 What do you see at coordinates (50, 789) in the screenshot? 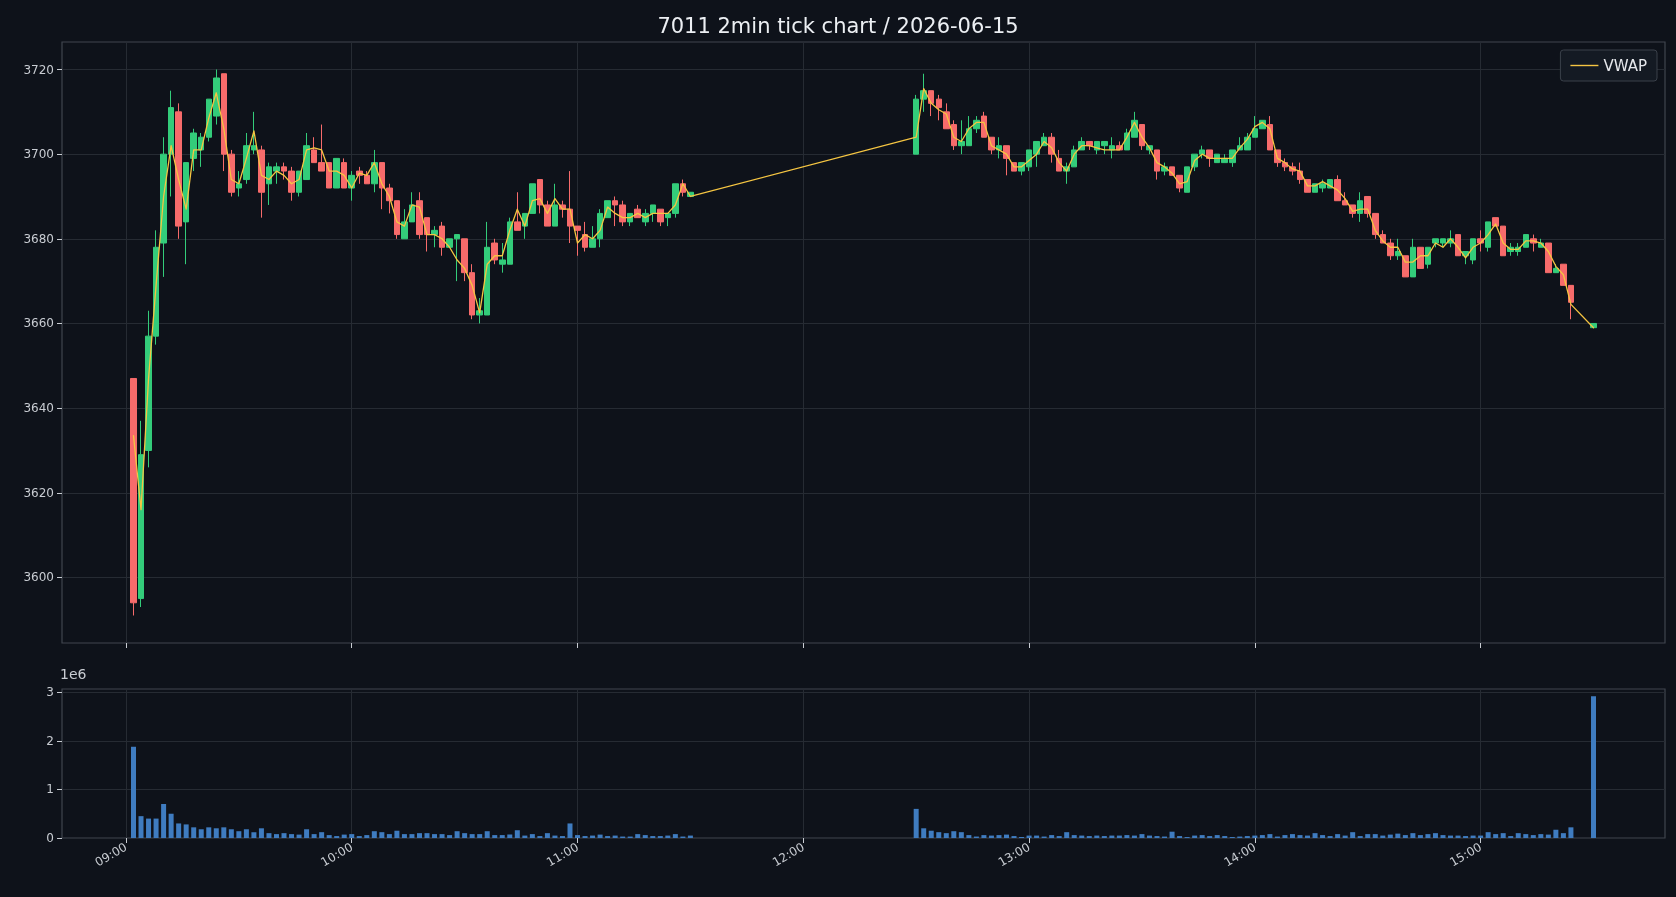
I see `y-tick-label: 1` at bounding box center [50, 789].